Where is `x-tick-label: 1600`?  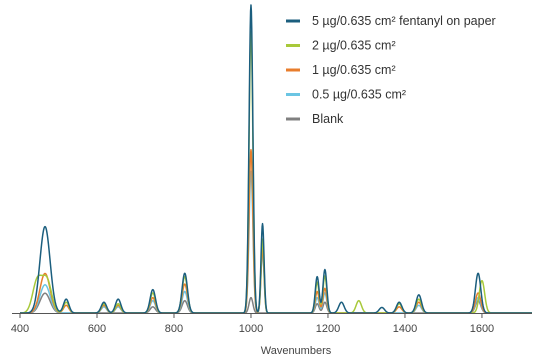 x-tick-label: 1600 is located at coordinates (482, 329).